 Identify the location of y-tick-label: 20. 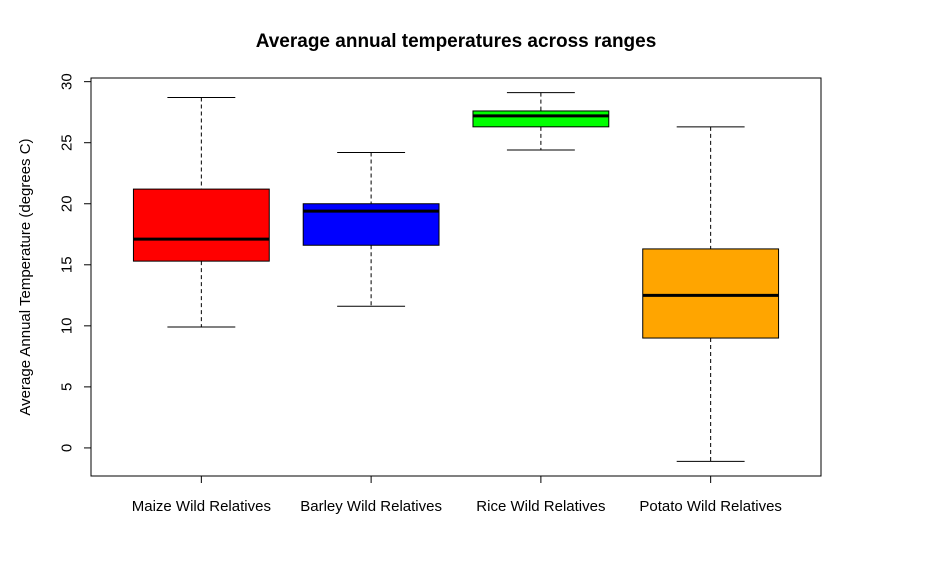
(67, 203).